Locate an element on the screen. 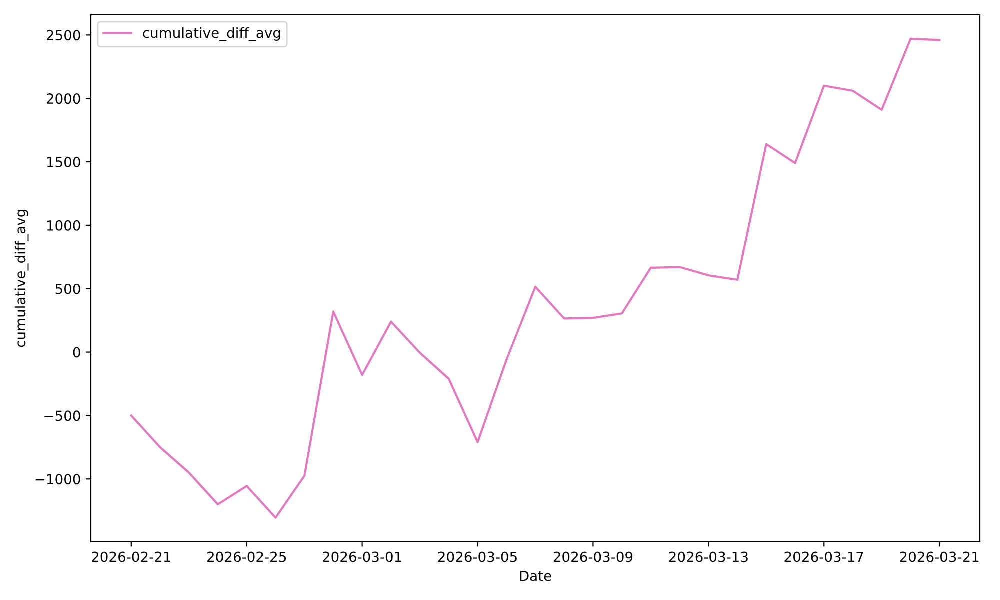 Image resolution: width=1000 pixels, height=600 pixels. y-tick-label: 2000 is located at coordinates (63, 99).